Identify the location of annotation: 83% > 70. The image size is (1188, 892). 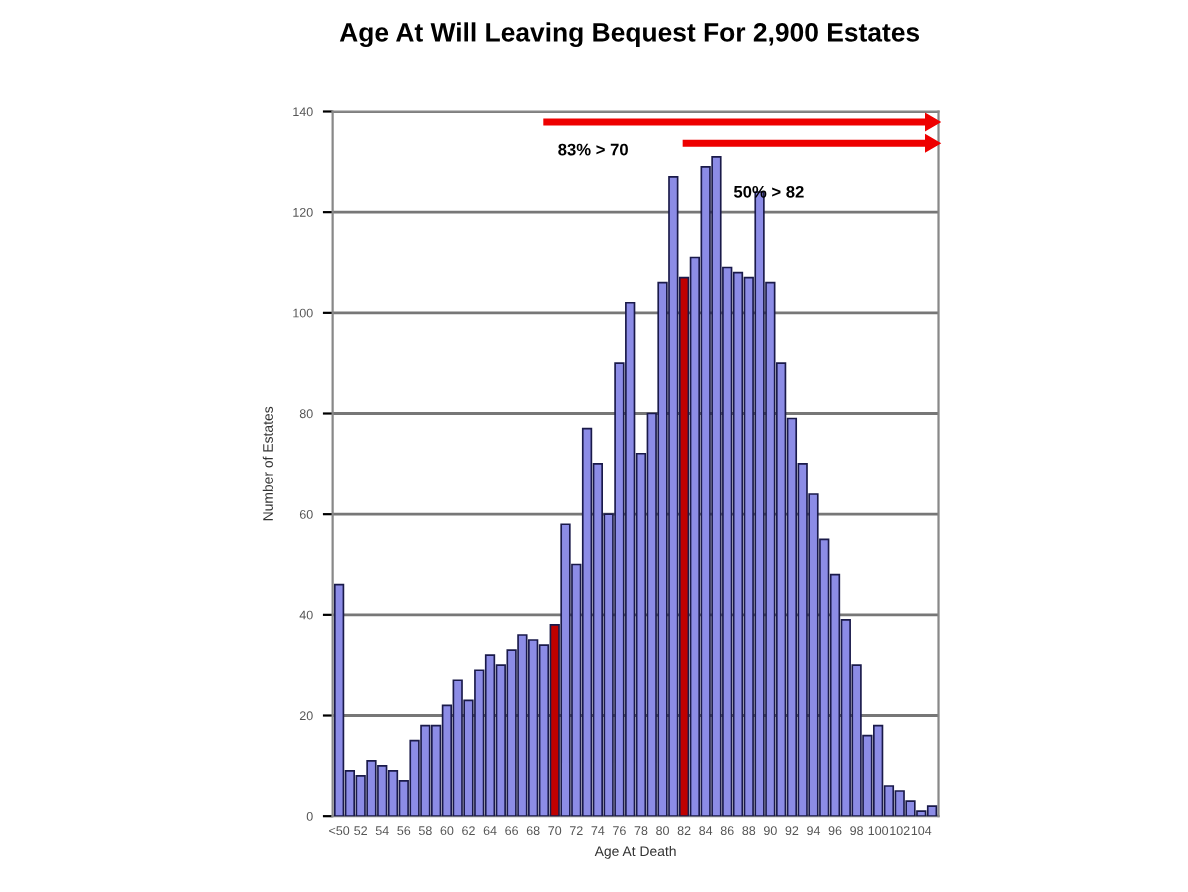
(593, 149).